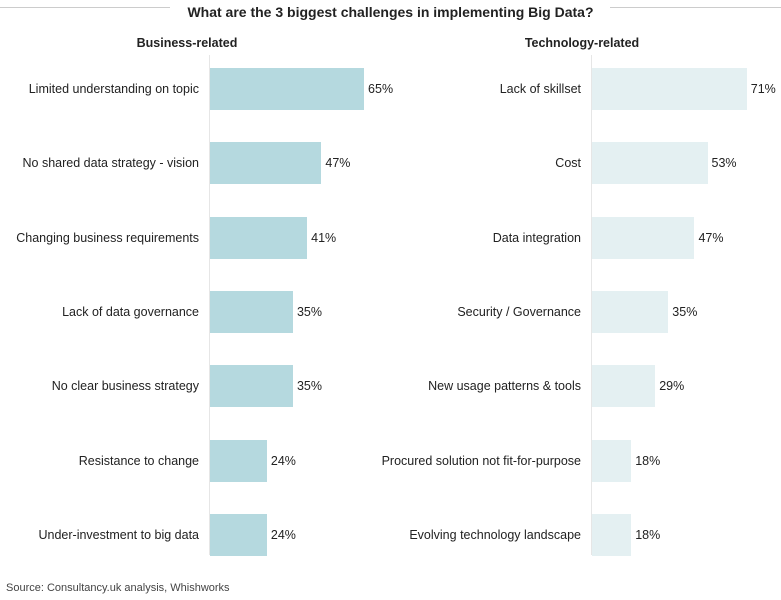 Image resolution: width=781 pixels, height=600 pixels. What do you see at coordinates (695, 7) in the screenshot?
I see `title-rule-right` at bounding box center [695, 7].